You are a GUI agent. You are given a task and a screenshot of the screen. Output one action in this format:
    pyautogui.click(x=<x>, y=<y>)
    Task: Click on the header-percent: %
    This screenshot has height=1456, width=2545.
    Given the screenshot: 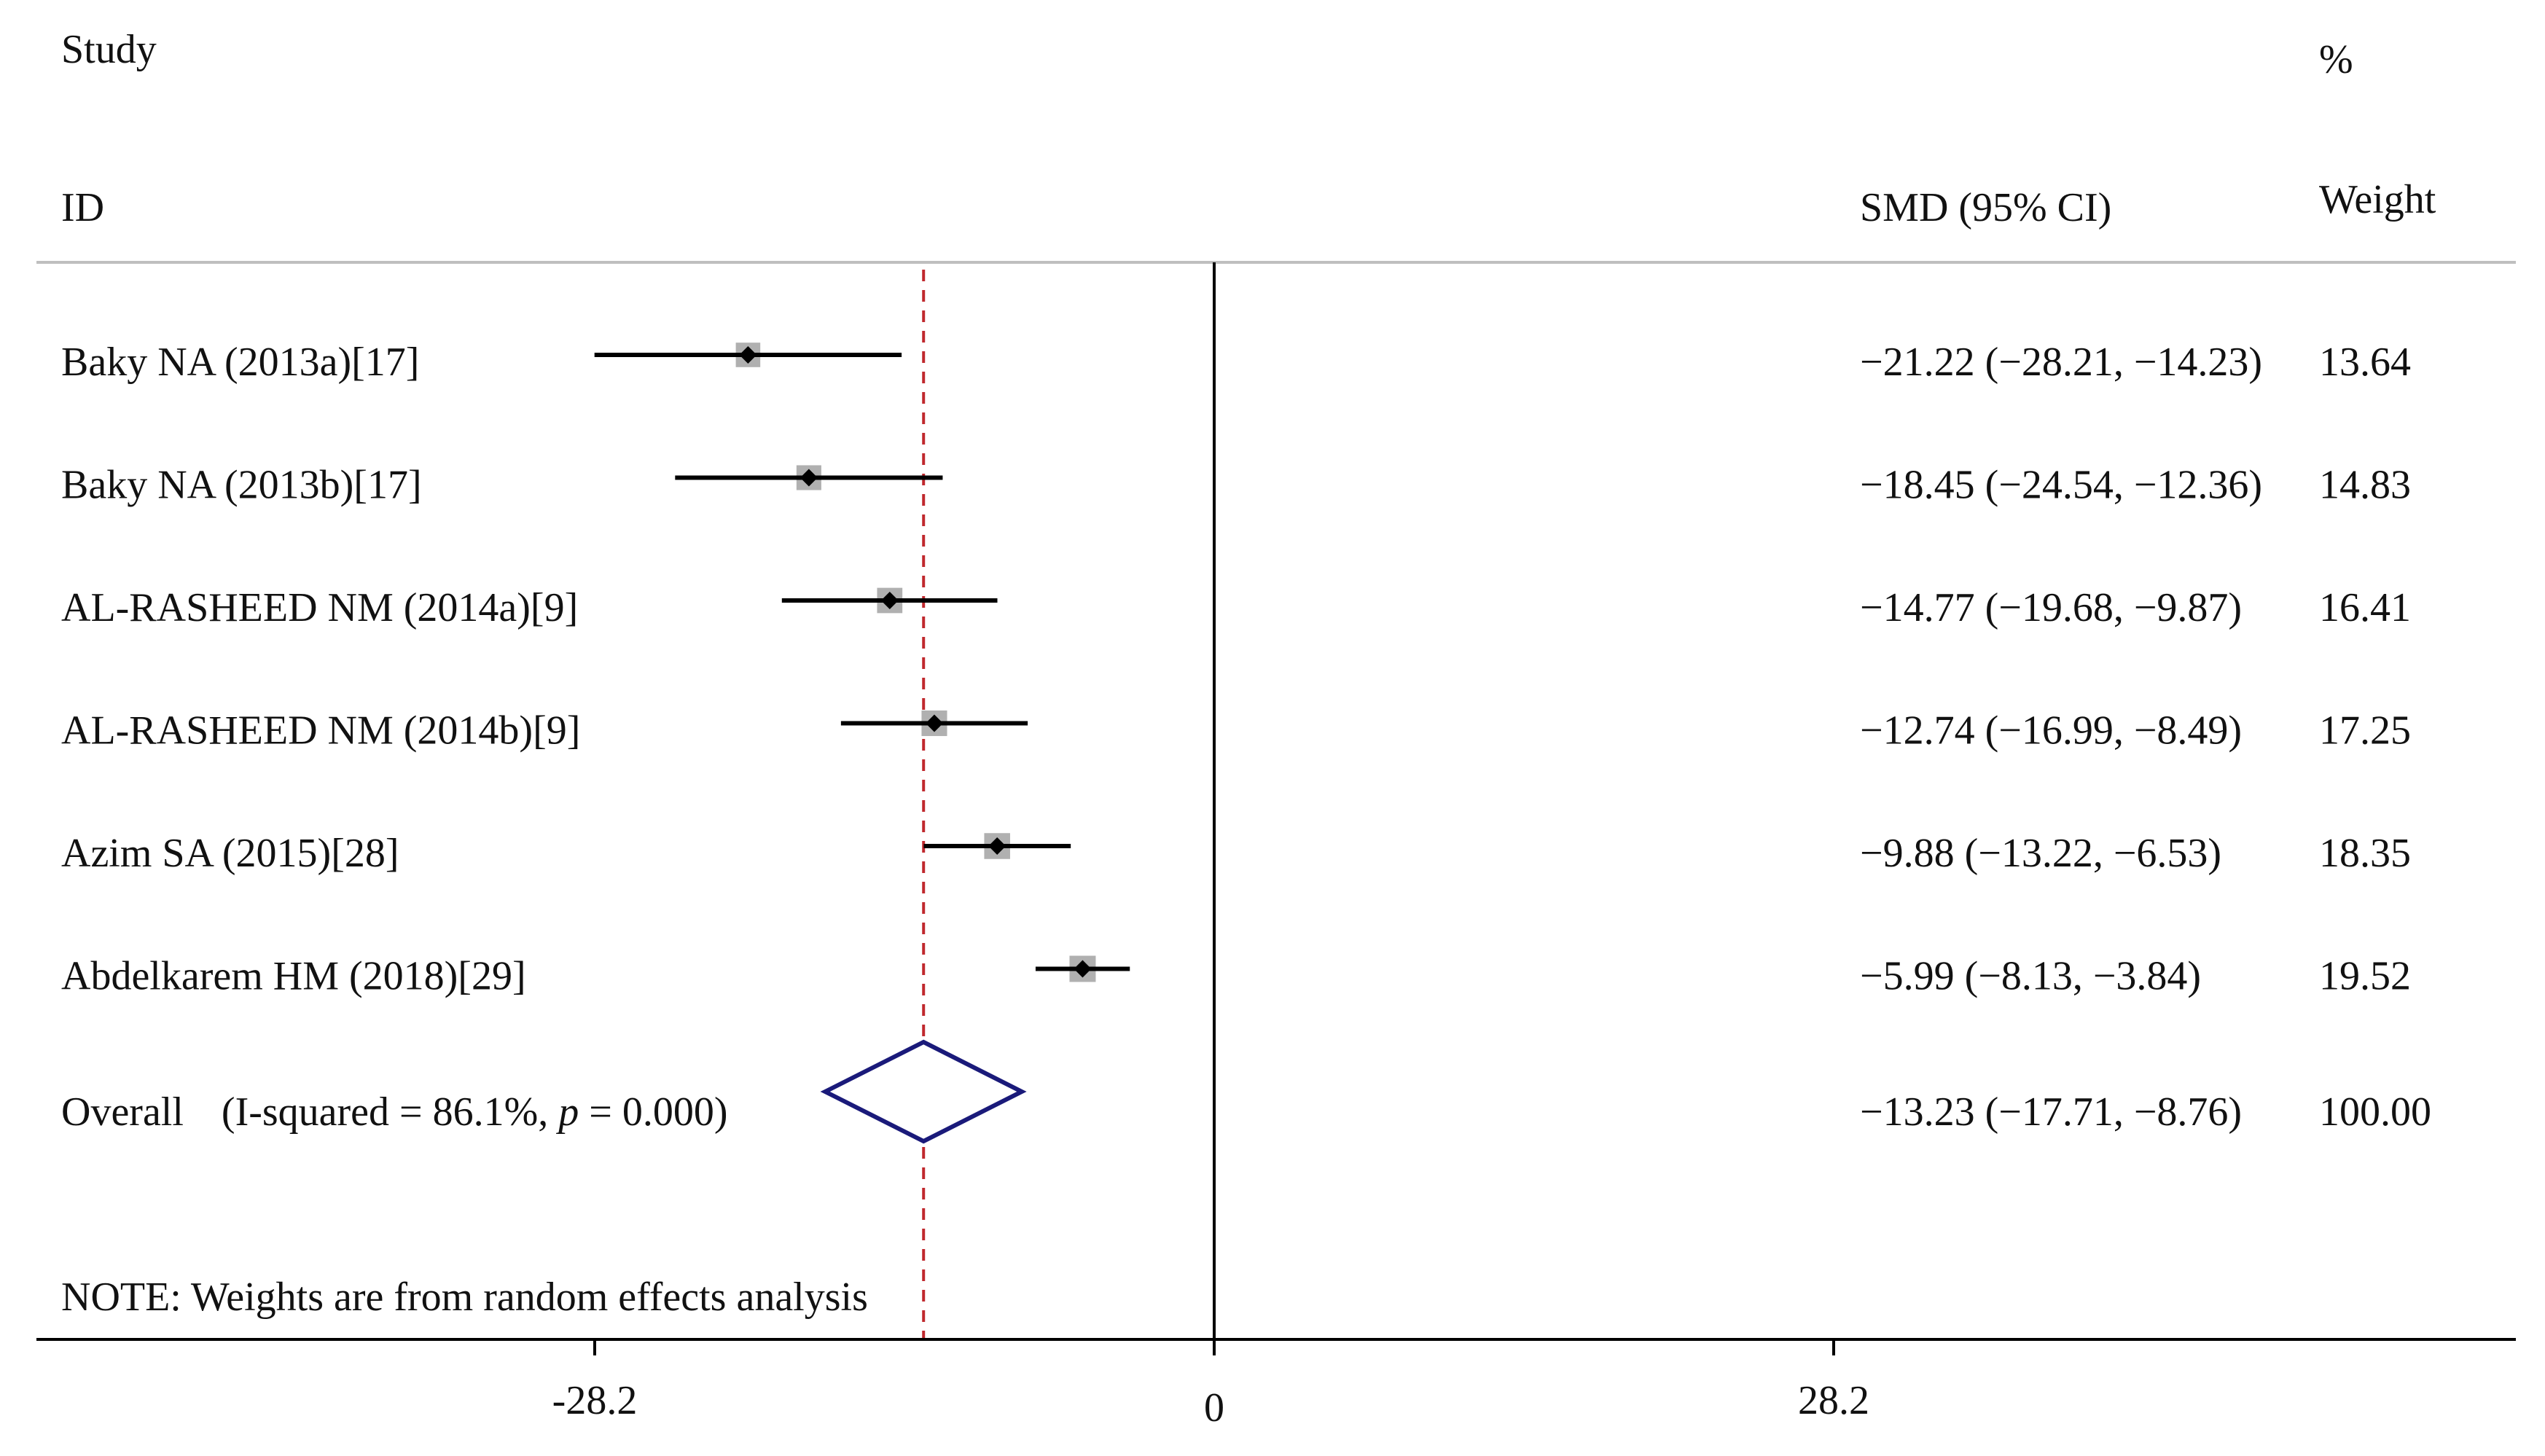 What is the action you would take?
    pyautogui.click(x=2336, y=60)
    